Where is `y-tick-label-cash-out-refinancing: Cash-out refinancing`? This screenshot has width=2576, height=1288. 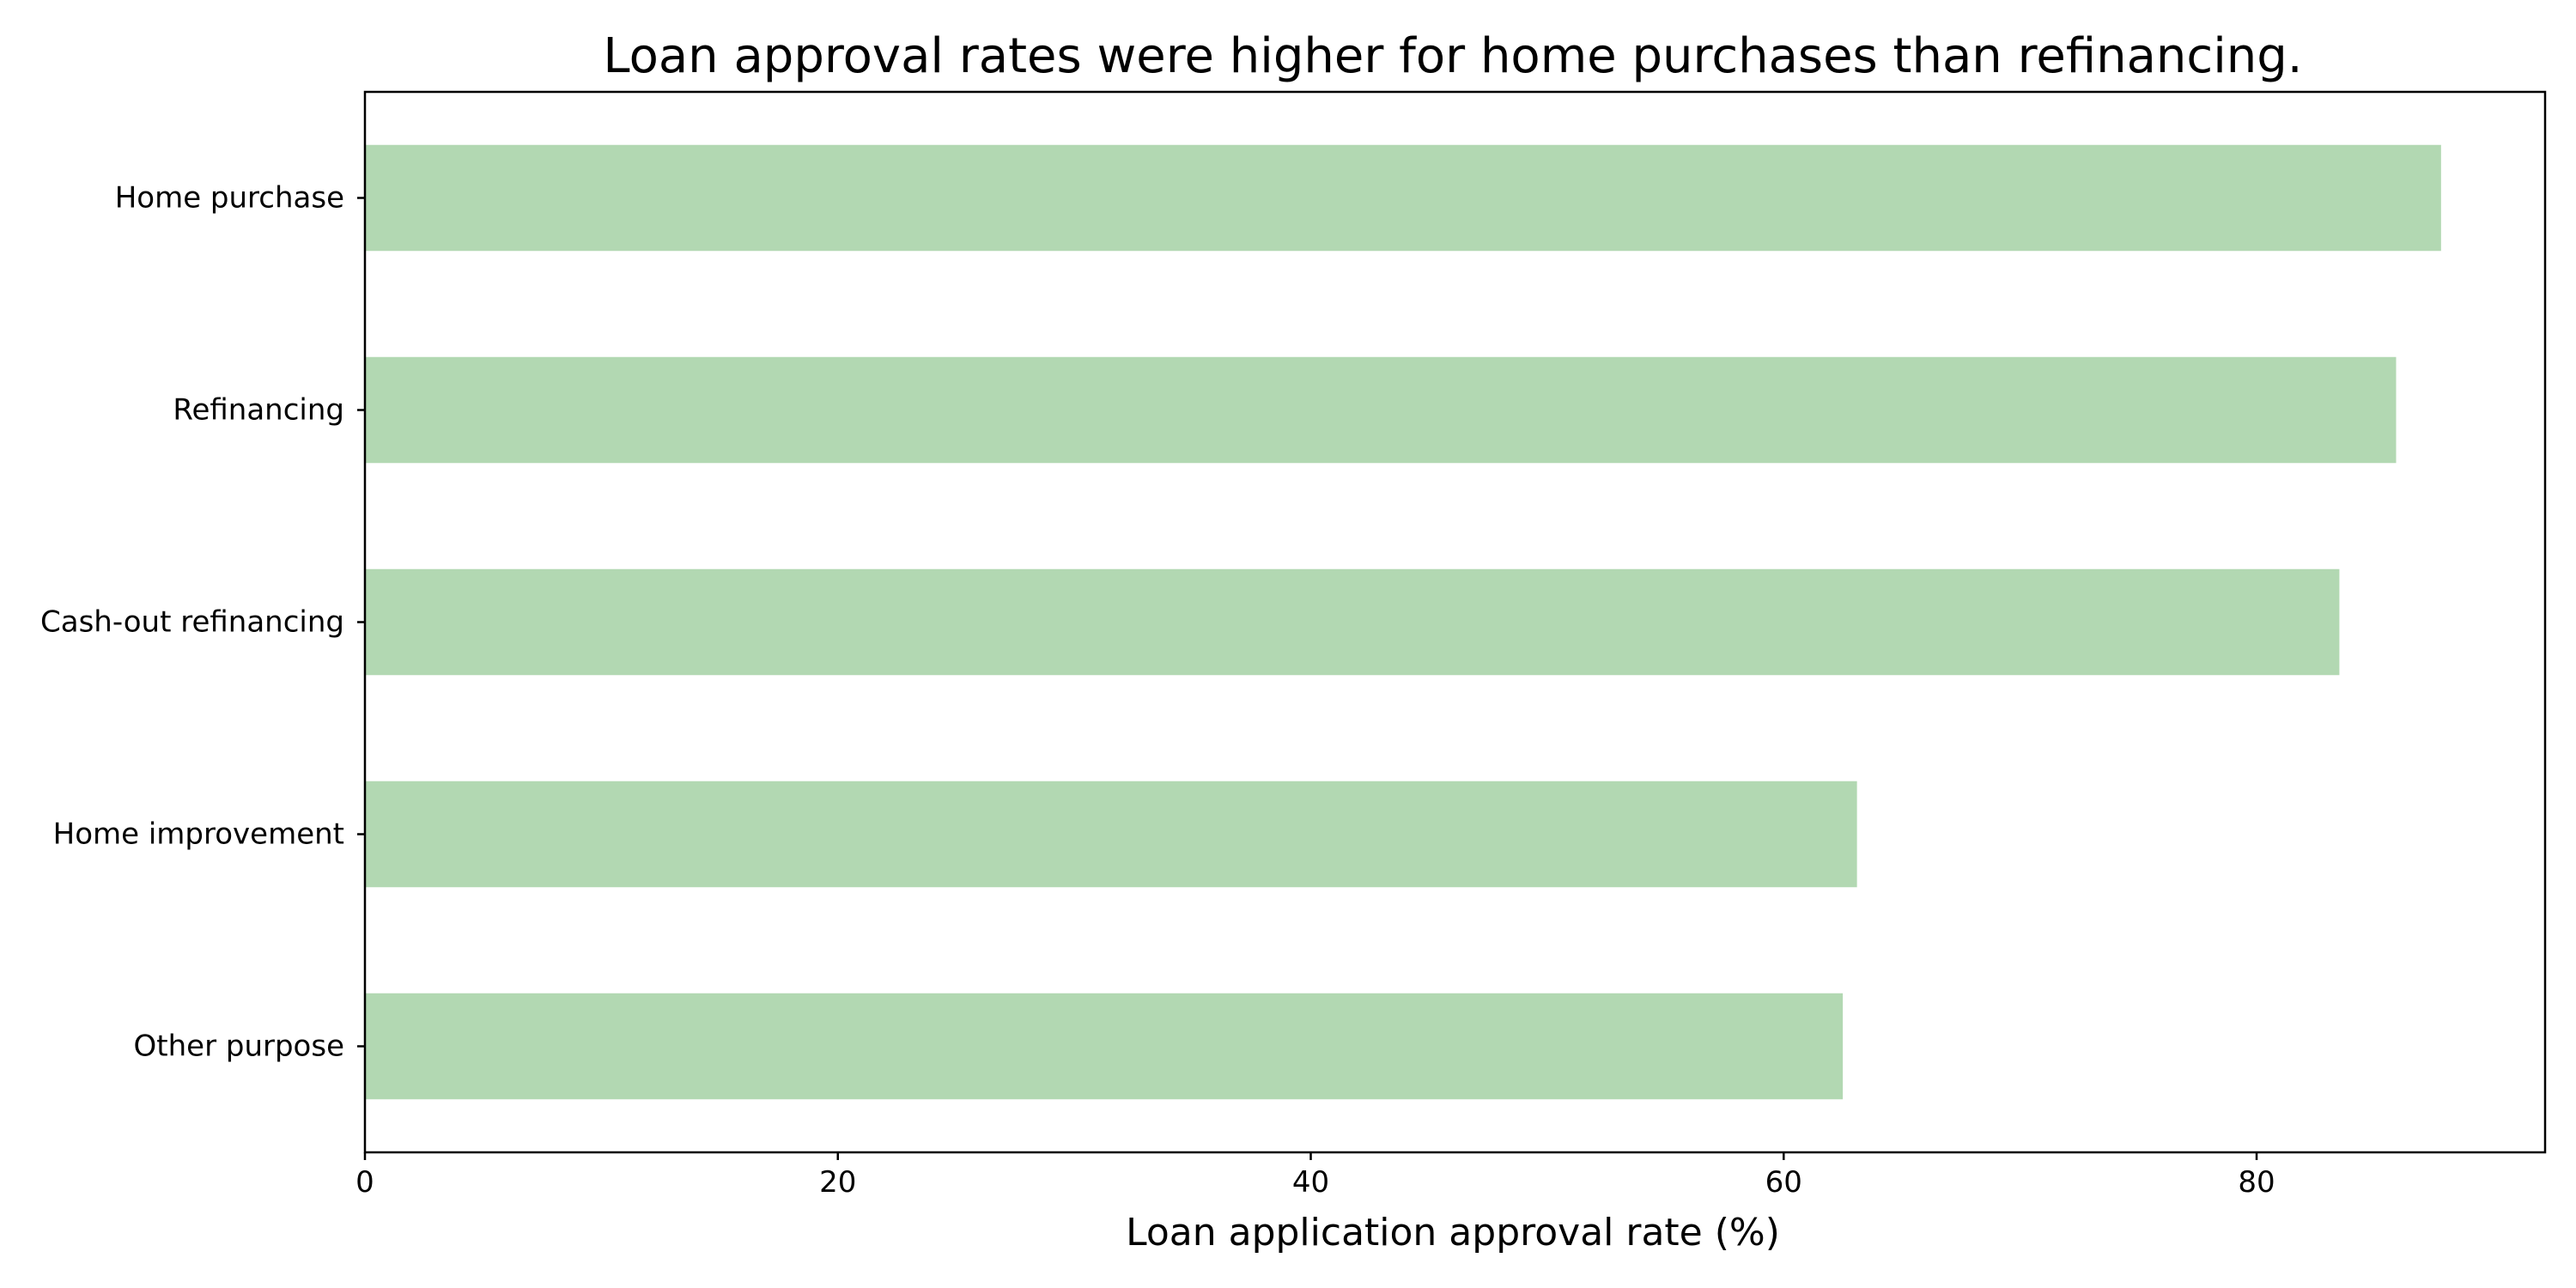 y-tick-label-cash-out-refinancing: Cash-out refinancing is located at coordinates (192, 622).